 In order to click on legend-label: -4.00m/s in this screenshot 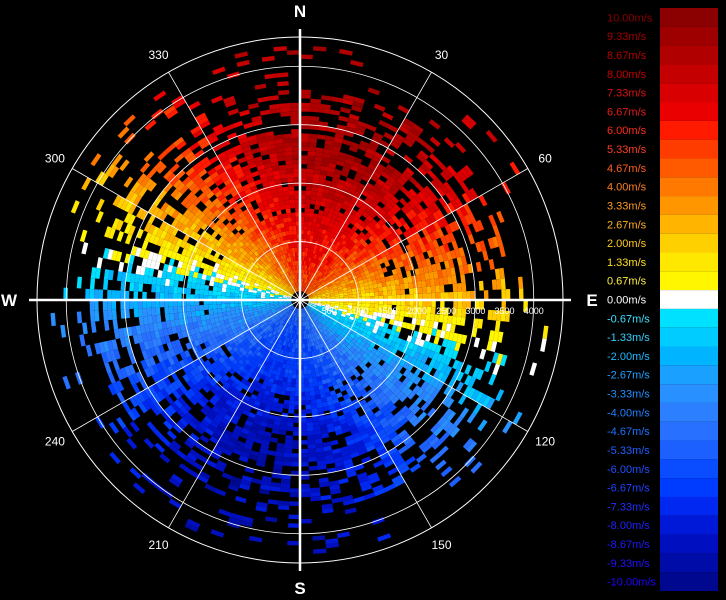, I will do `click(628, 413)`.